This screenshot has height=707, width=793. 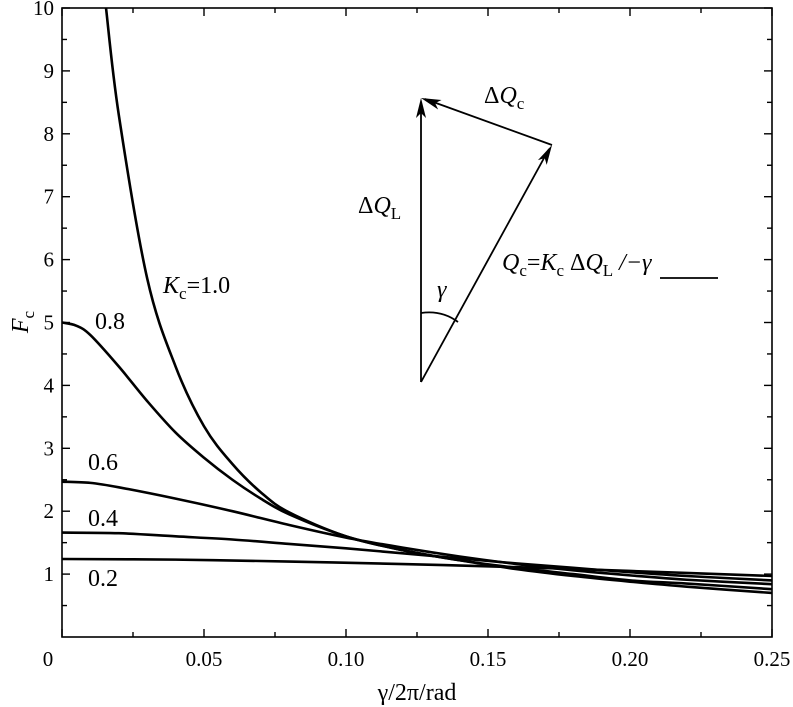 I want to click on x-tick-label: 0.10, so click(x=346, y=659).